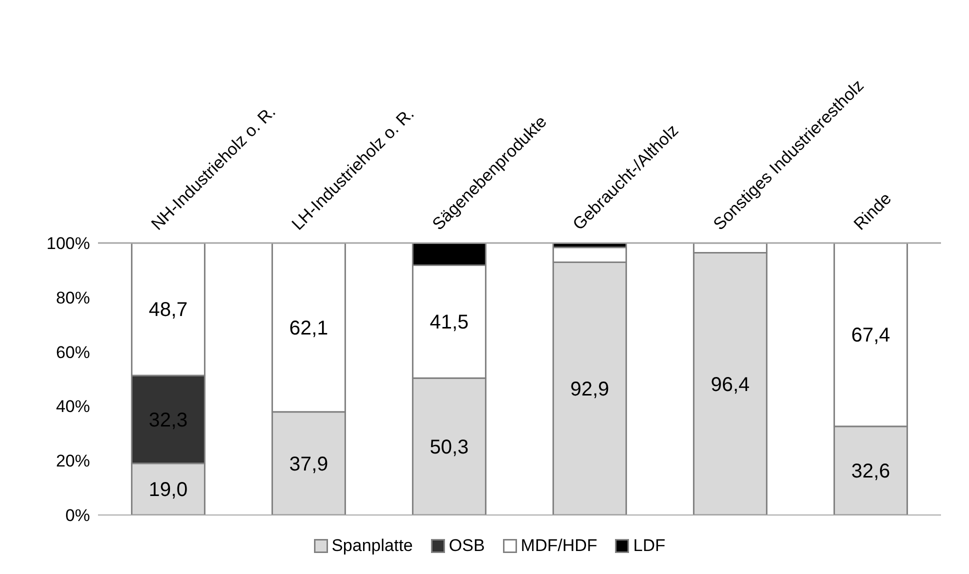  Describe the element at coordinates (168, 490) in the screenshot. I see `data-label: 19,0` at that location.